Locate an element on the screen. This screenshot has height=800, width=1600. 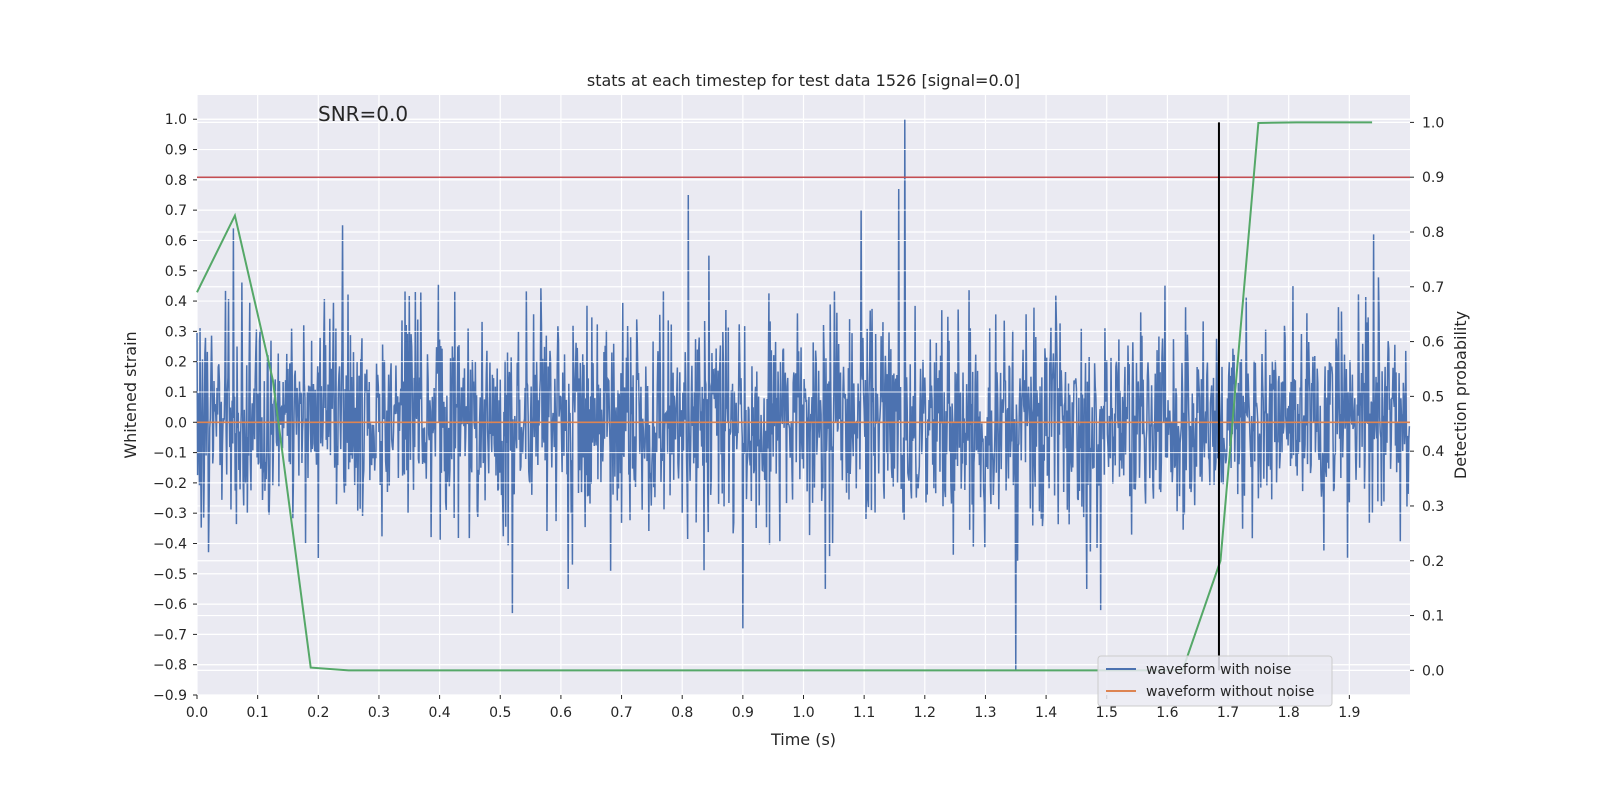
x-tick-label: 0.5 is located at coordinates (500, 713).